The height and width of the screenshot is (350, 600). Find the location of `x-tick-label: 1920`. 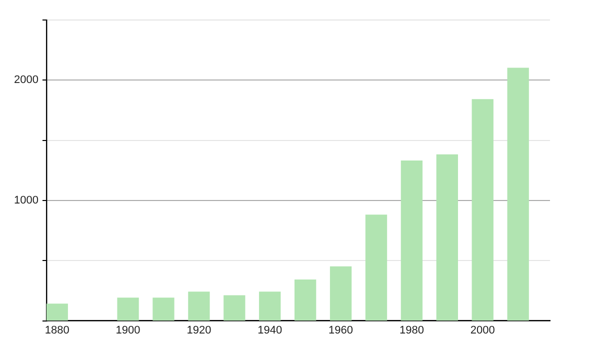

x-tick-label: 1920 is located at coordinates (199, 330).